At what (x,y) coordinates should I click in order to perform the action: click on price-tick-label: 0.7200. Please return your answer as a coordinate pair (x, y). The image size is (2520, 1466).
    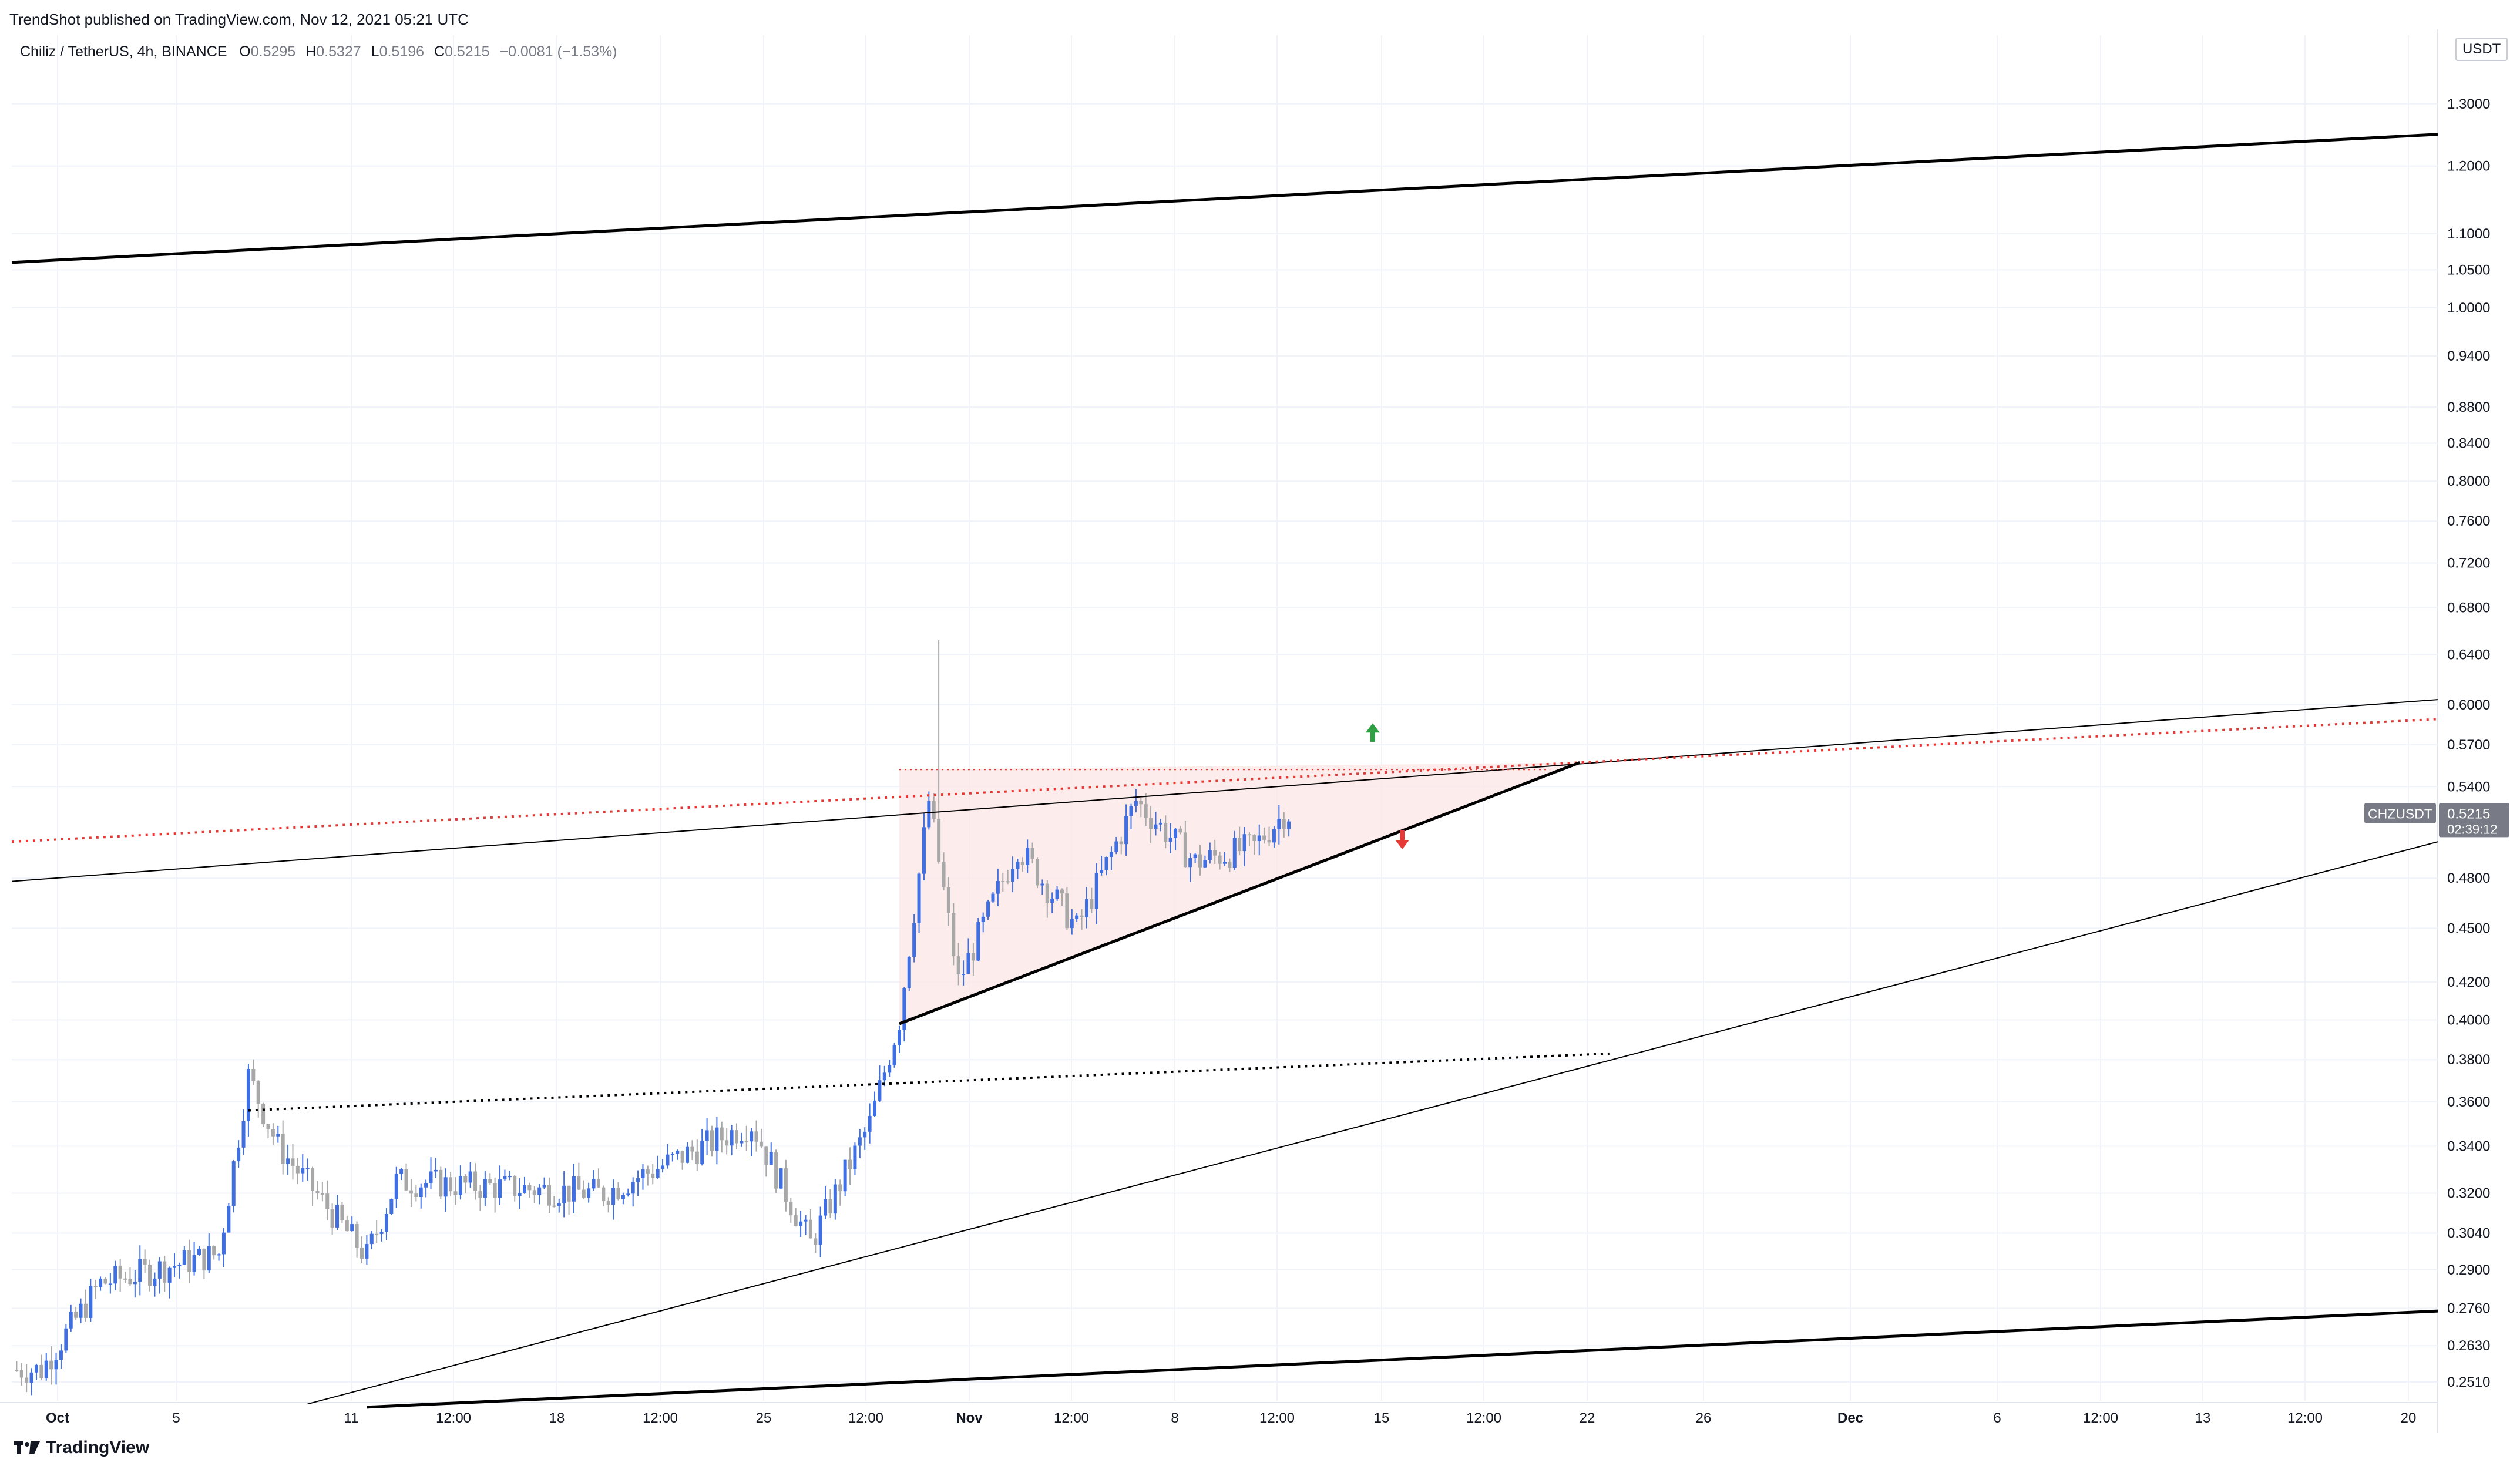
    Looking at the image, I should click on (2468, 563).